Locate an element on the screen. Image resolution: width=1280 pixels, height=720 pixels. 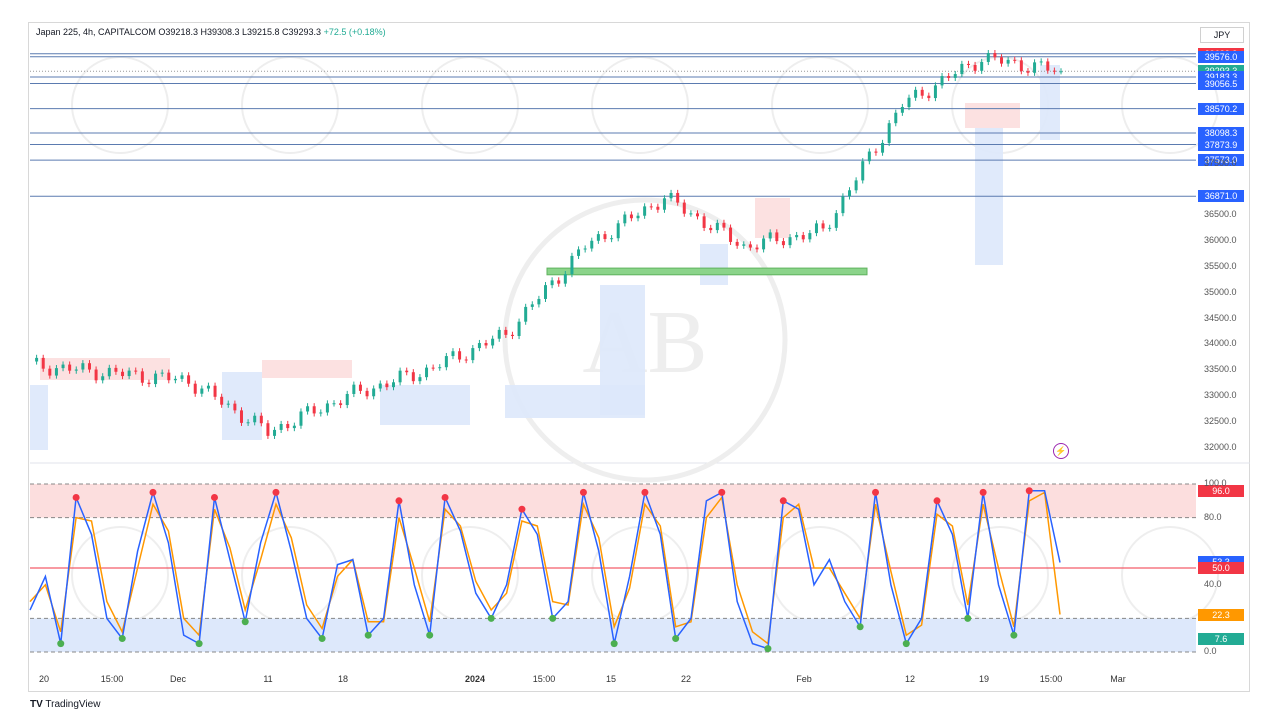
x-axis-label: 18 is located at coordinates (343, 679).